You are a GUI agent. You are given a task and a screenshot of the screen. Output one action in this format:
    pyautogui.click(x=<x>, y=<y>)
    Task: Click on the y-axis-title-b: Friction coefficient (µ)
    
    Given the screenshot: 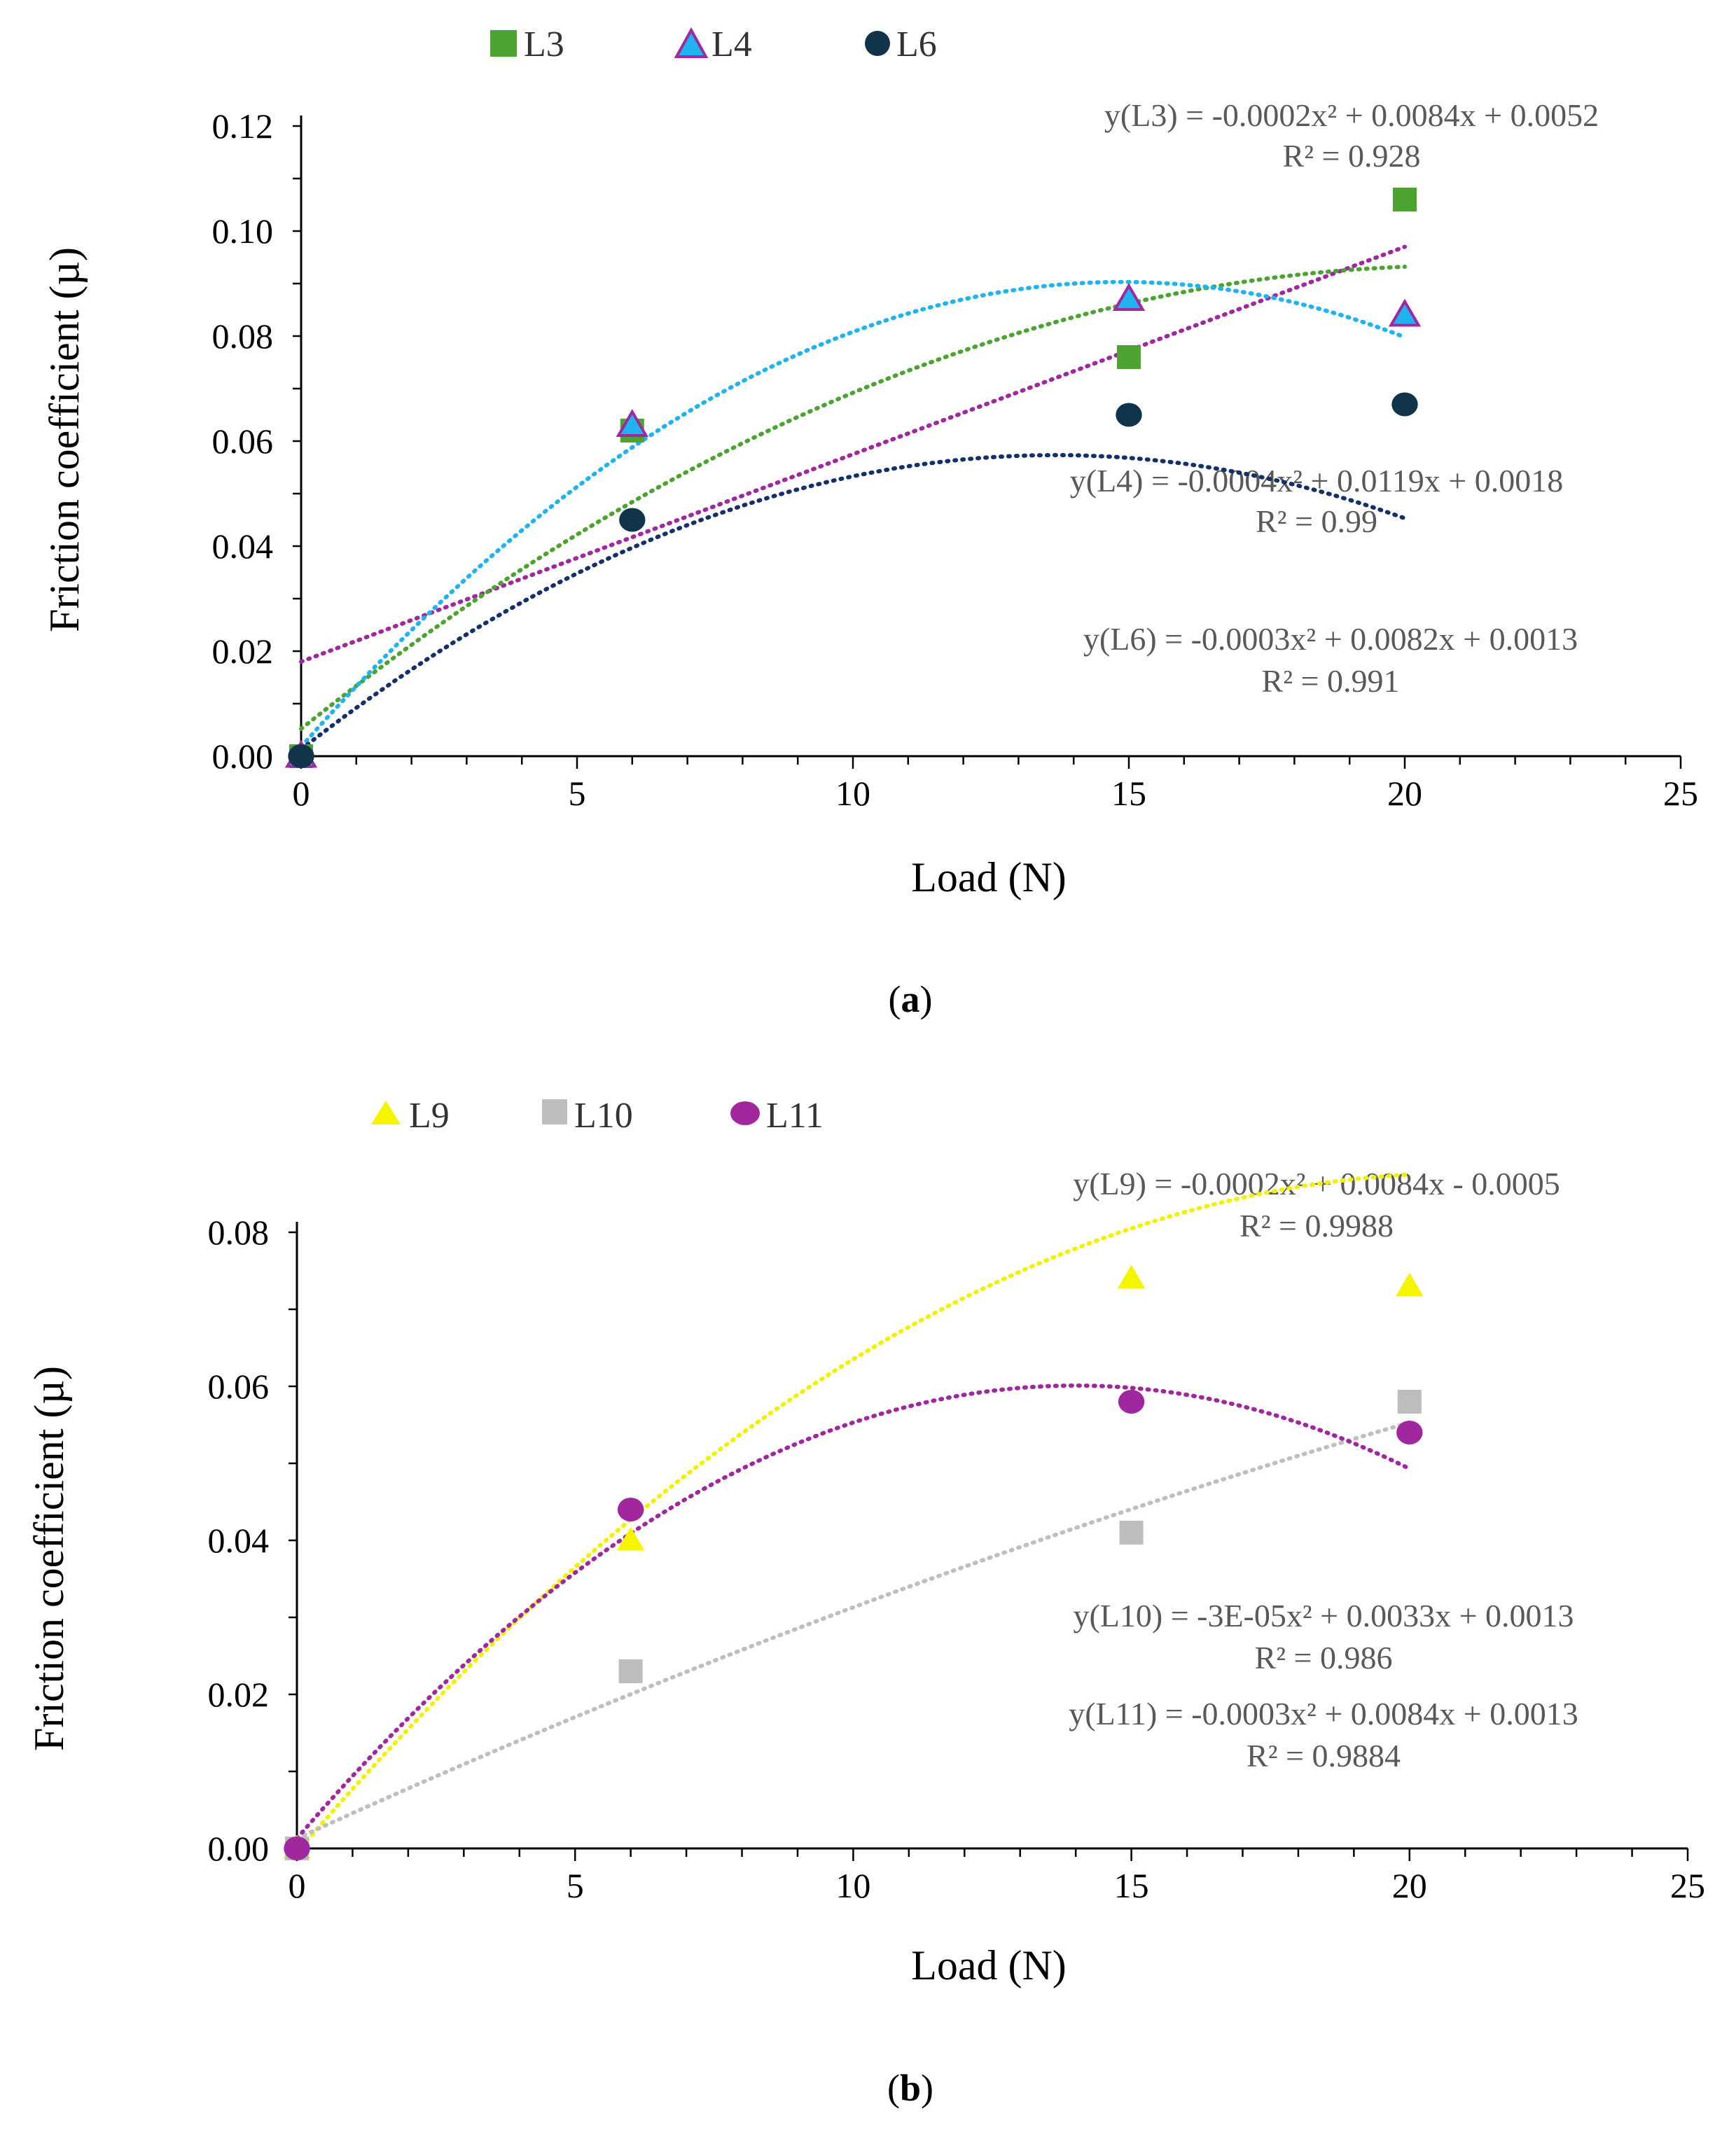 What is the action you would take?
    pyautogui.click(x=49, y=1558)
    